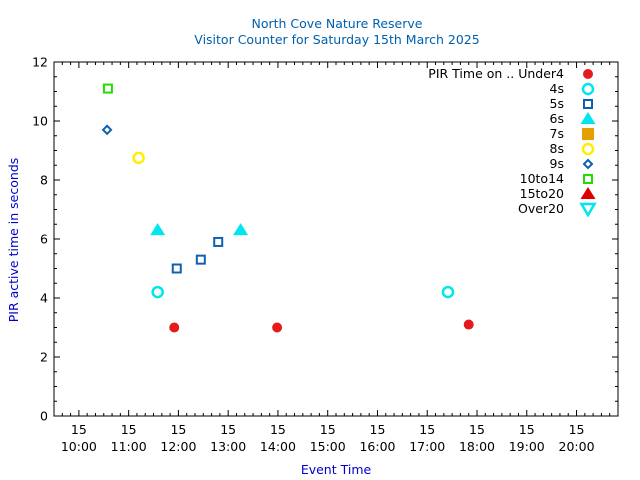 This screenshot has height=480, width=640. What do you see at coordinates (542, 193) in the screenshot?
I see `legend-label: 15to20` at bounding box center [542, 193].